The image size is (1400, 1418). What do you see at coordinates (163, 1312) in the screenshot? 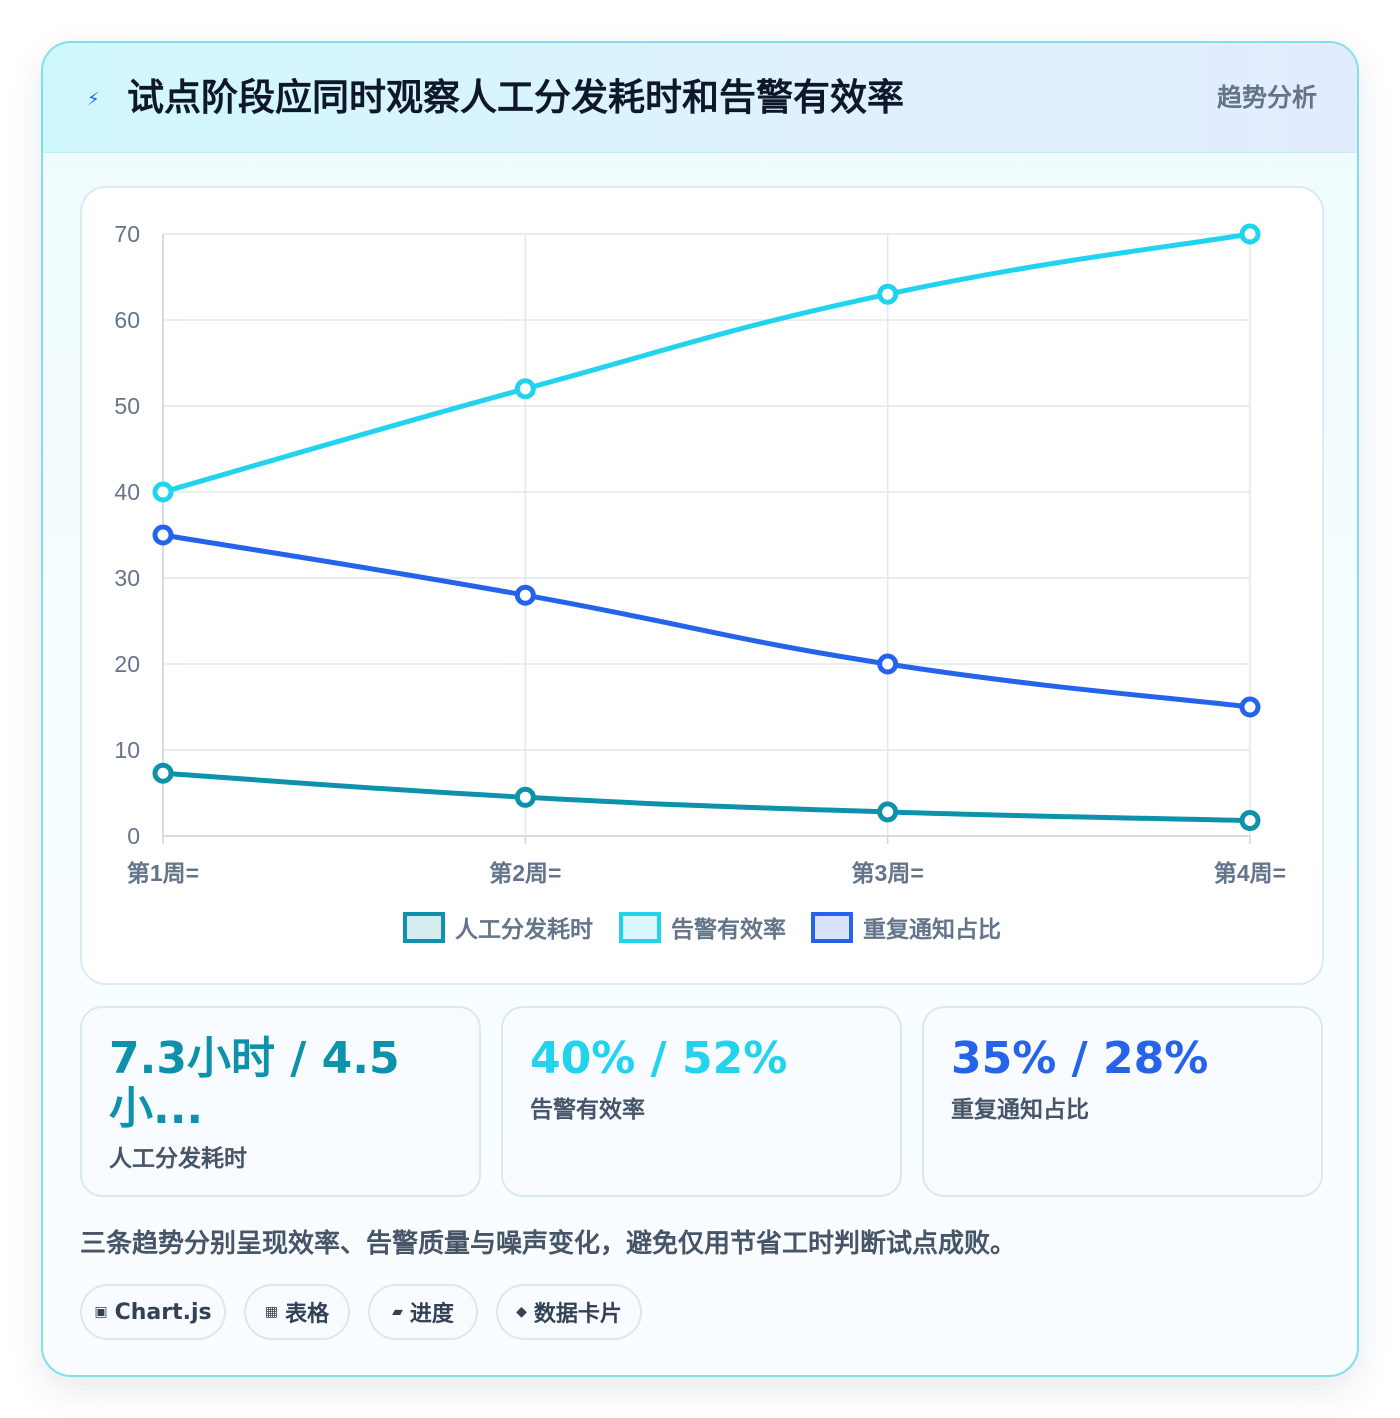
I see `chip-label: Chart.js` at bounding box center [163, 1312].